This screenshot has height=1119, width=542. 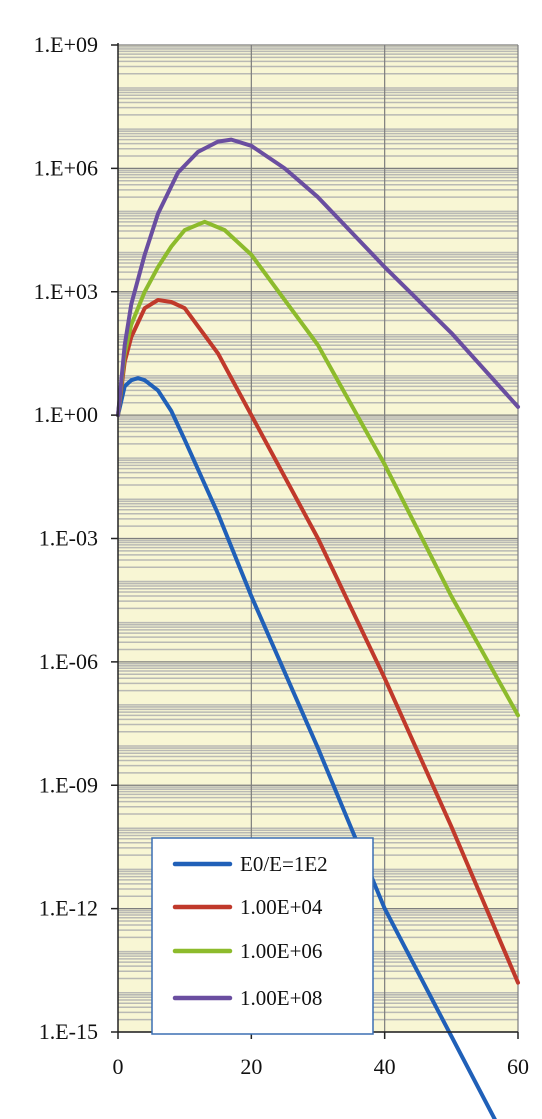 What do you see at coordinates (518, 1066) in the screenshot?
I see `x-tick-label: 60` at bounding box center [518, 1066].